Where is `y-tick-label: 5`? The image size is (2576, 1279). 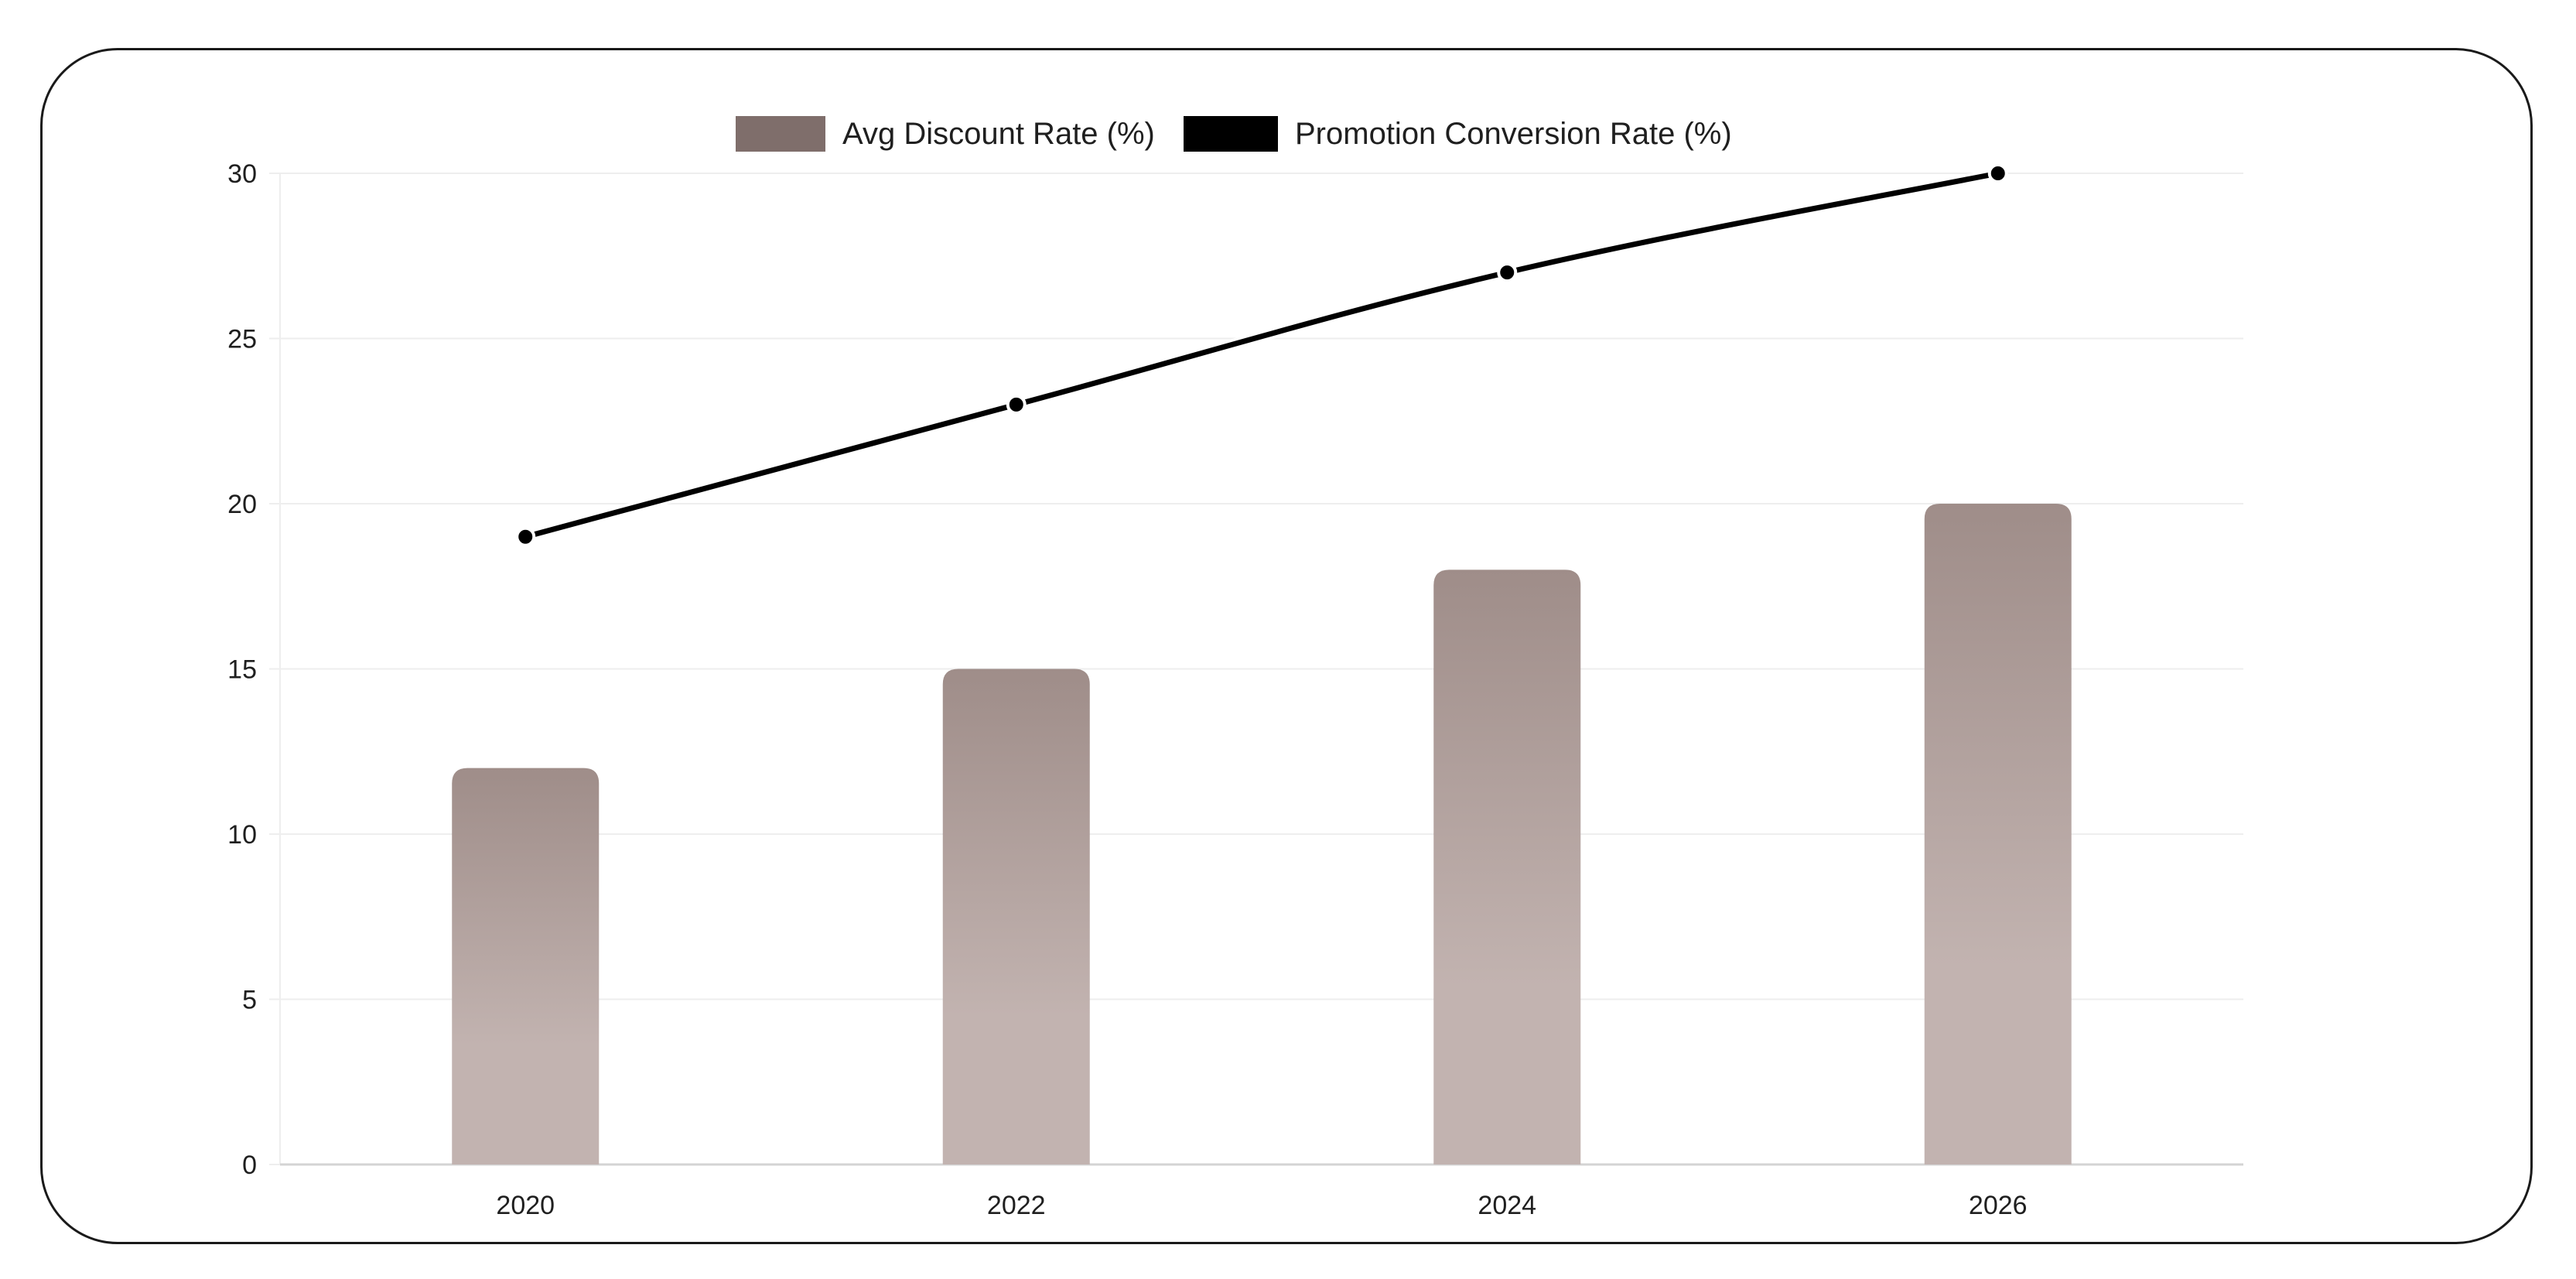
y-tick-label: 5 is located at coordinates (250, 1000).